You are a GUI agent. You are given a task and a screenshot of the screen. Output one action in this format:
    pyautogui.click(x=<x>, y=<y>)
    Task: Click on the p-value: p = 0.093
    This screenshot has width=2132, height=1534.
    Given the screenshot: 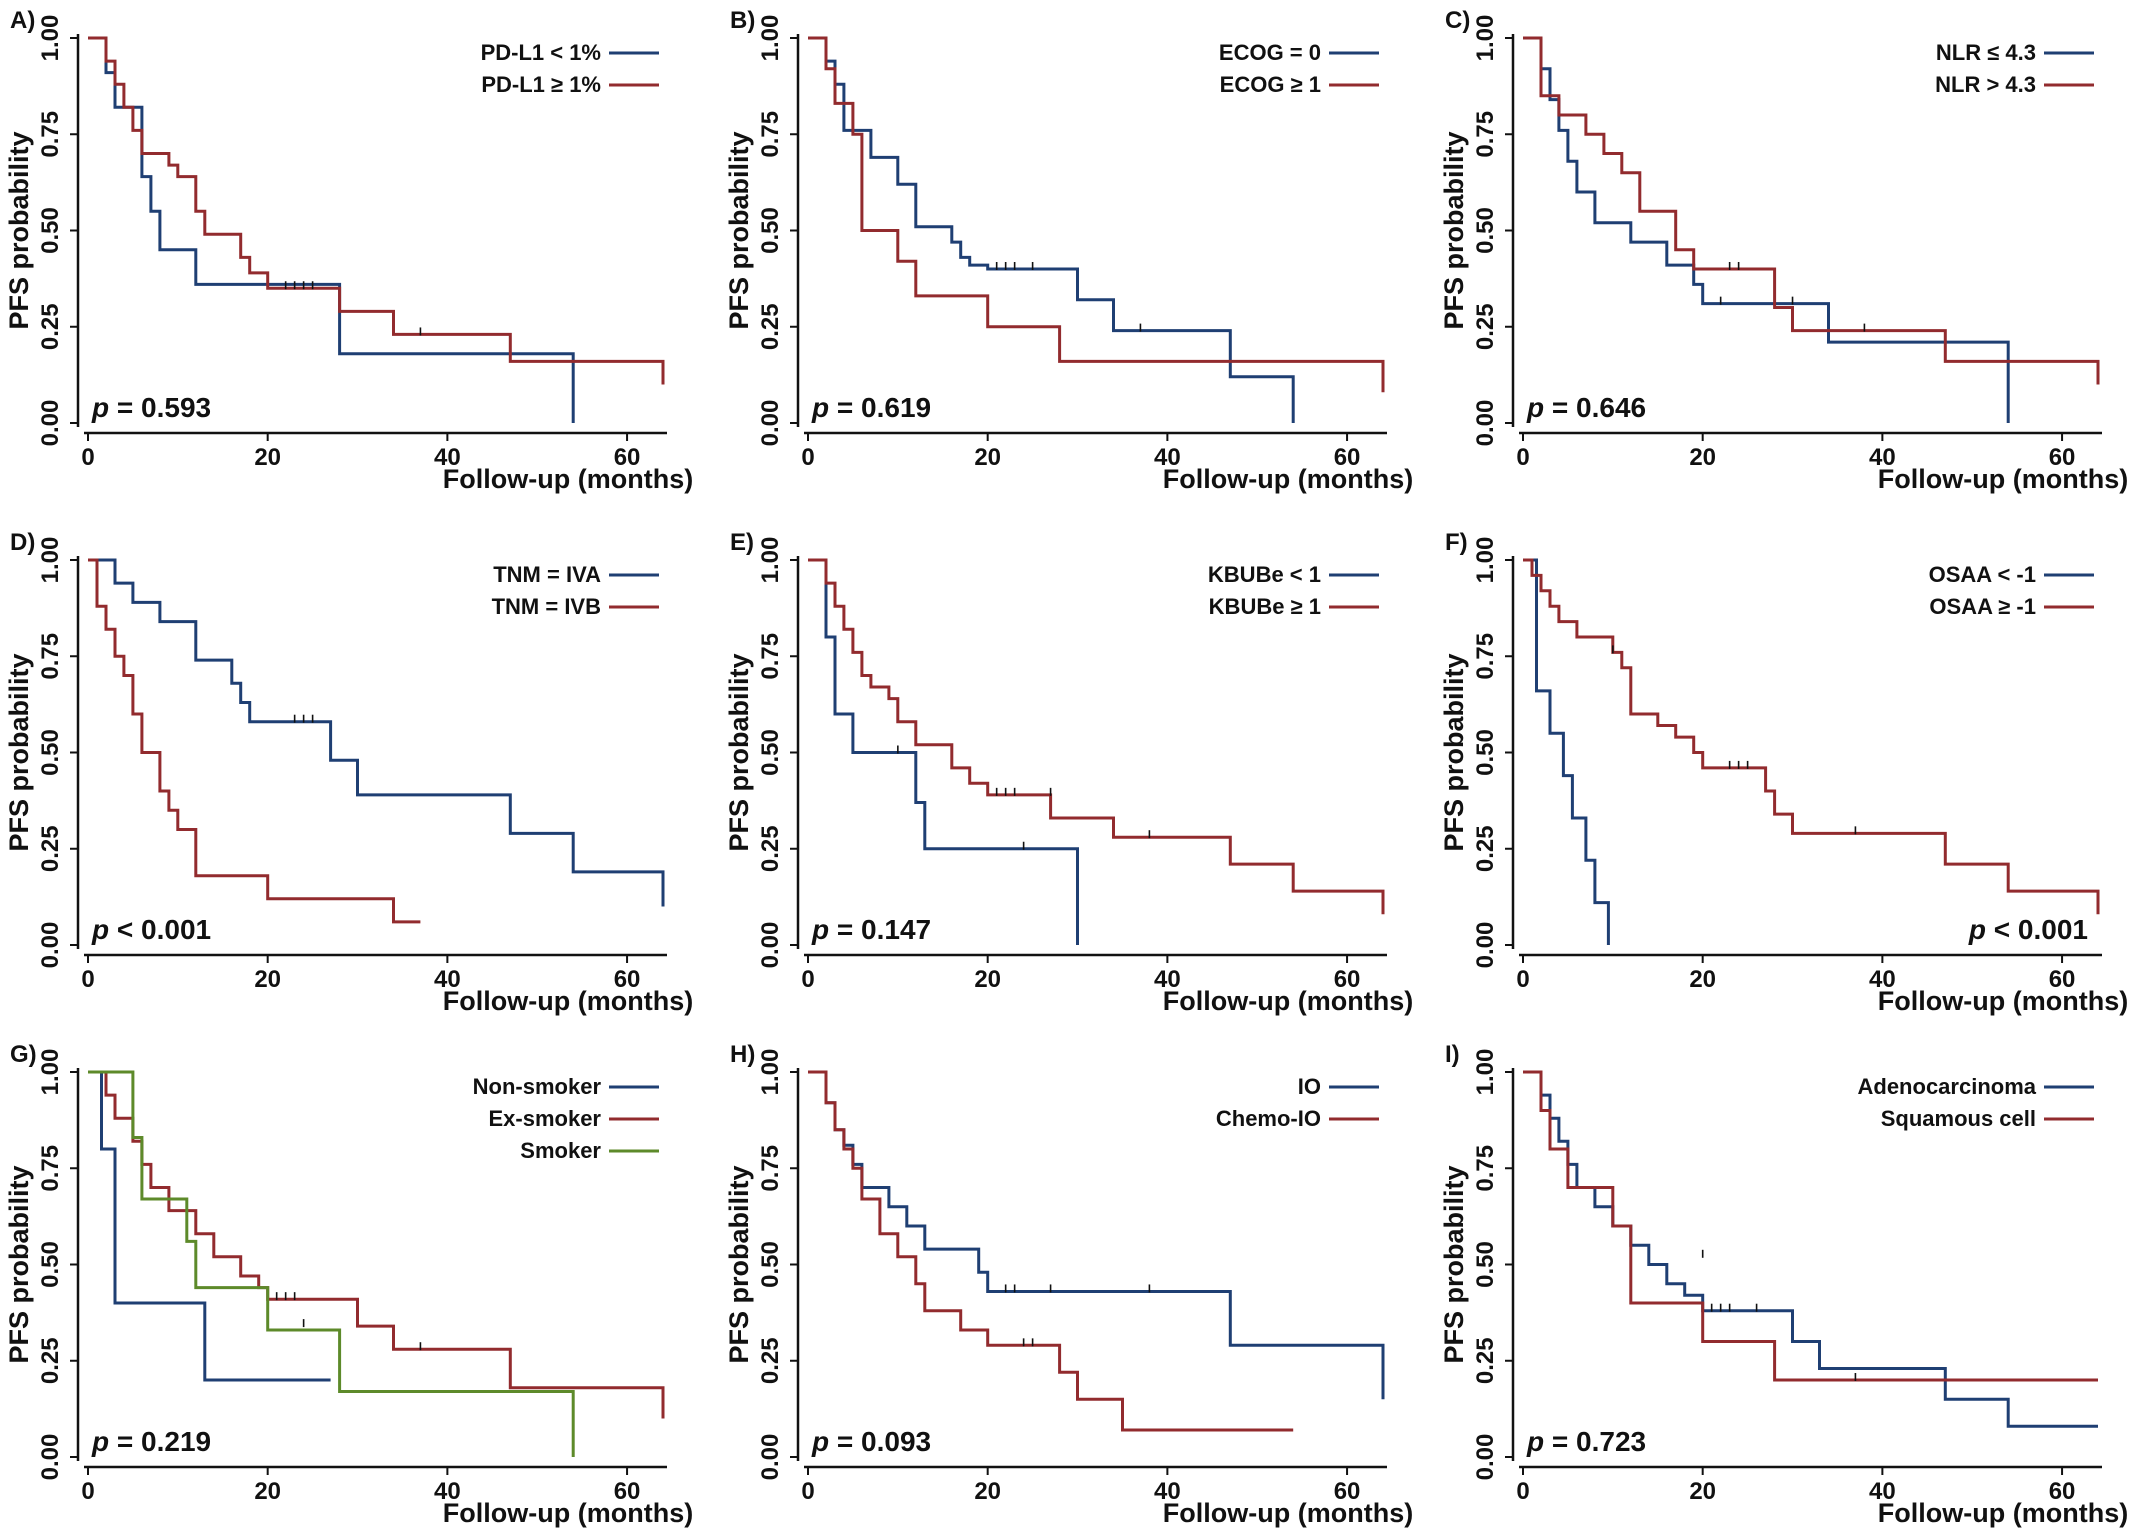 What is the action you would take?
    pyautogui.click(x=871, y=1441)
    